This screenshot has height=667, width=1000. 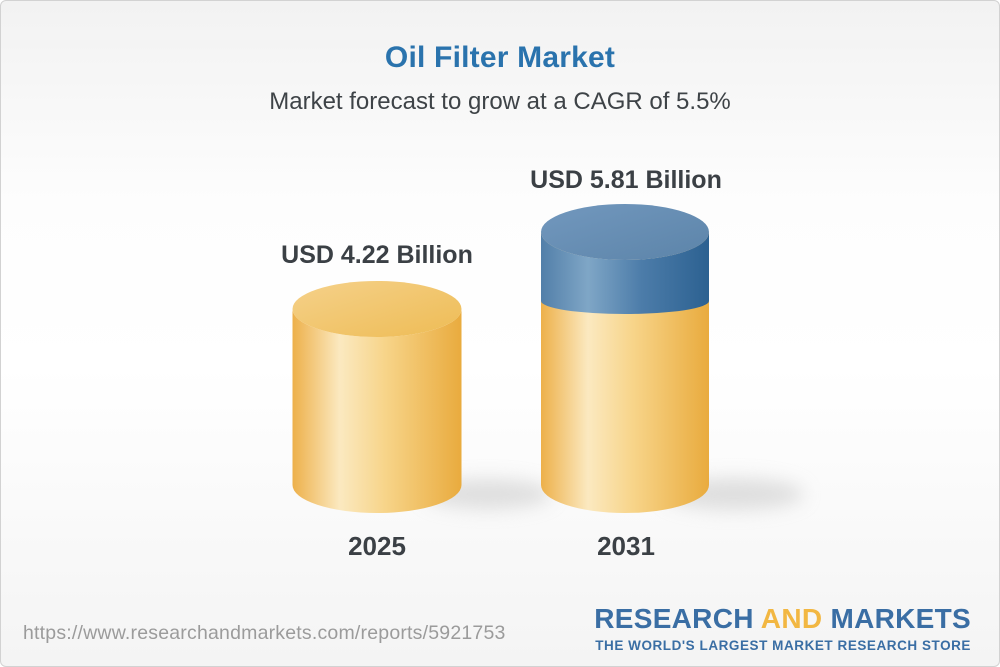 I want to click on chart-title: Oil Filter Market, so click(x=500, y=57).